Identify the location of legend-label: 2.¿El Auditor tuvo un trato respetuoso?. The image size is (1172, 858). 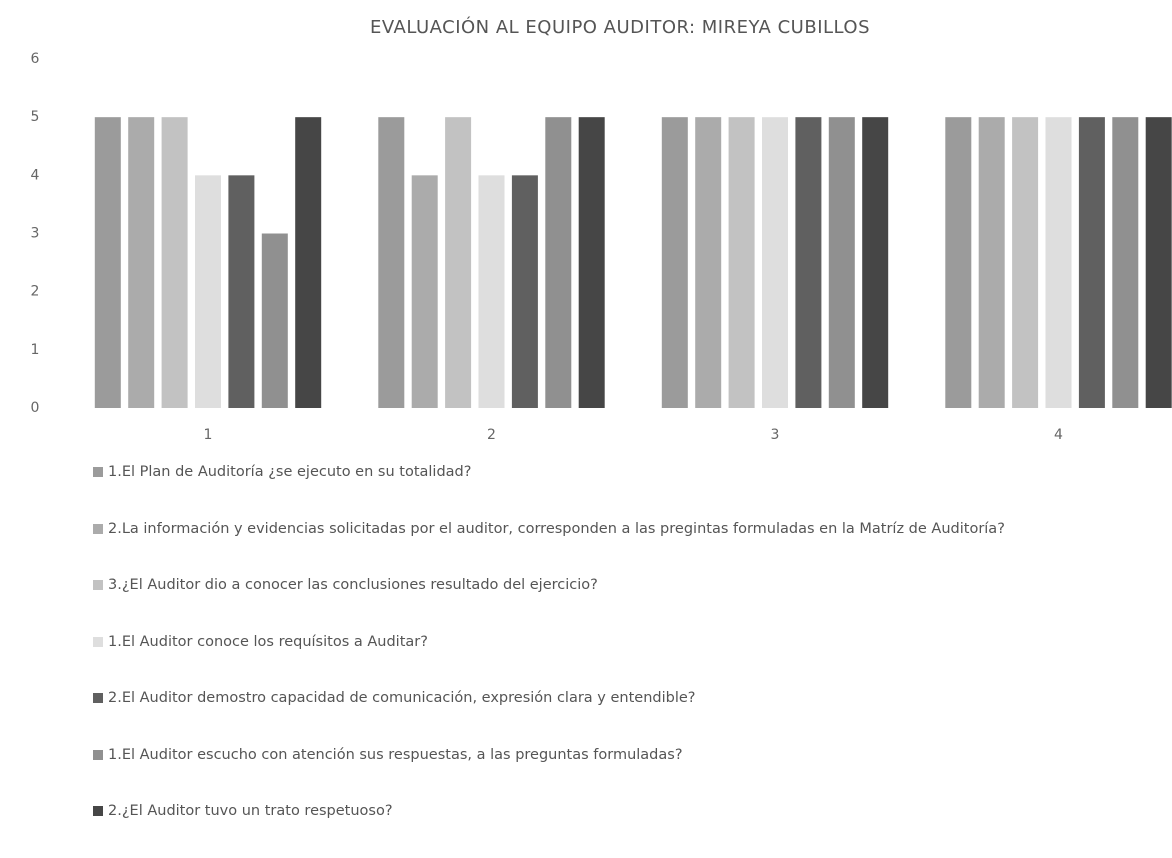
(250, 811).